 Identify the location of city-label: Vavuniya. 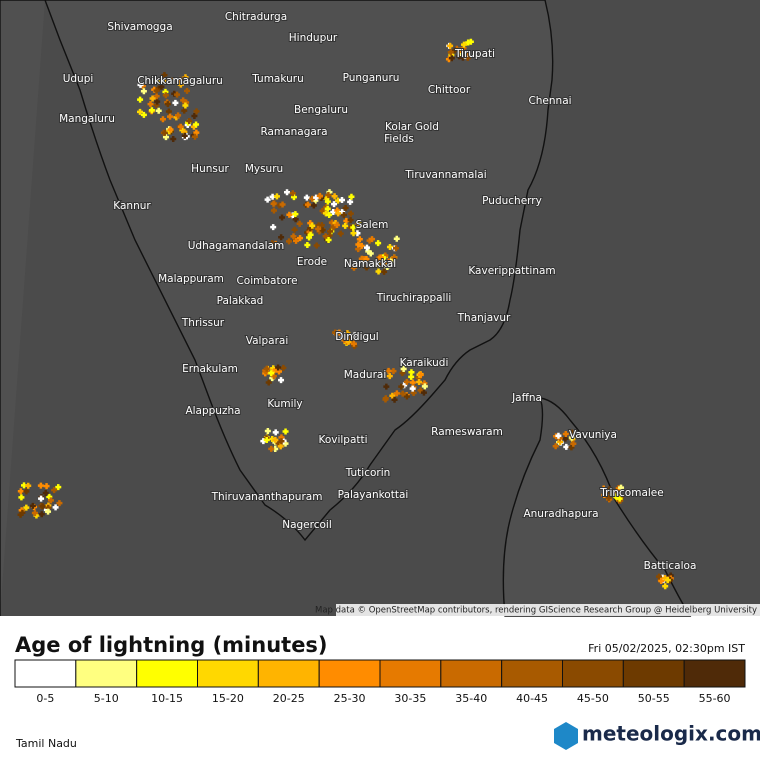
(593, 435).